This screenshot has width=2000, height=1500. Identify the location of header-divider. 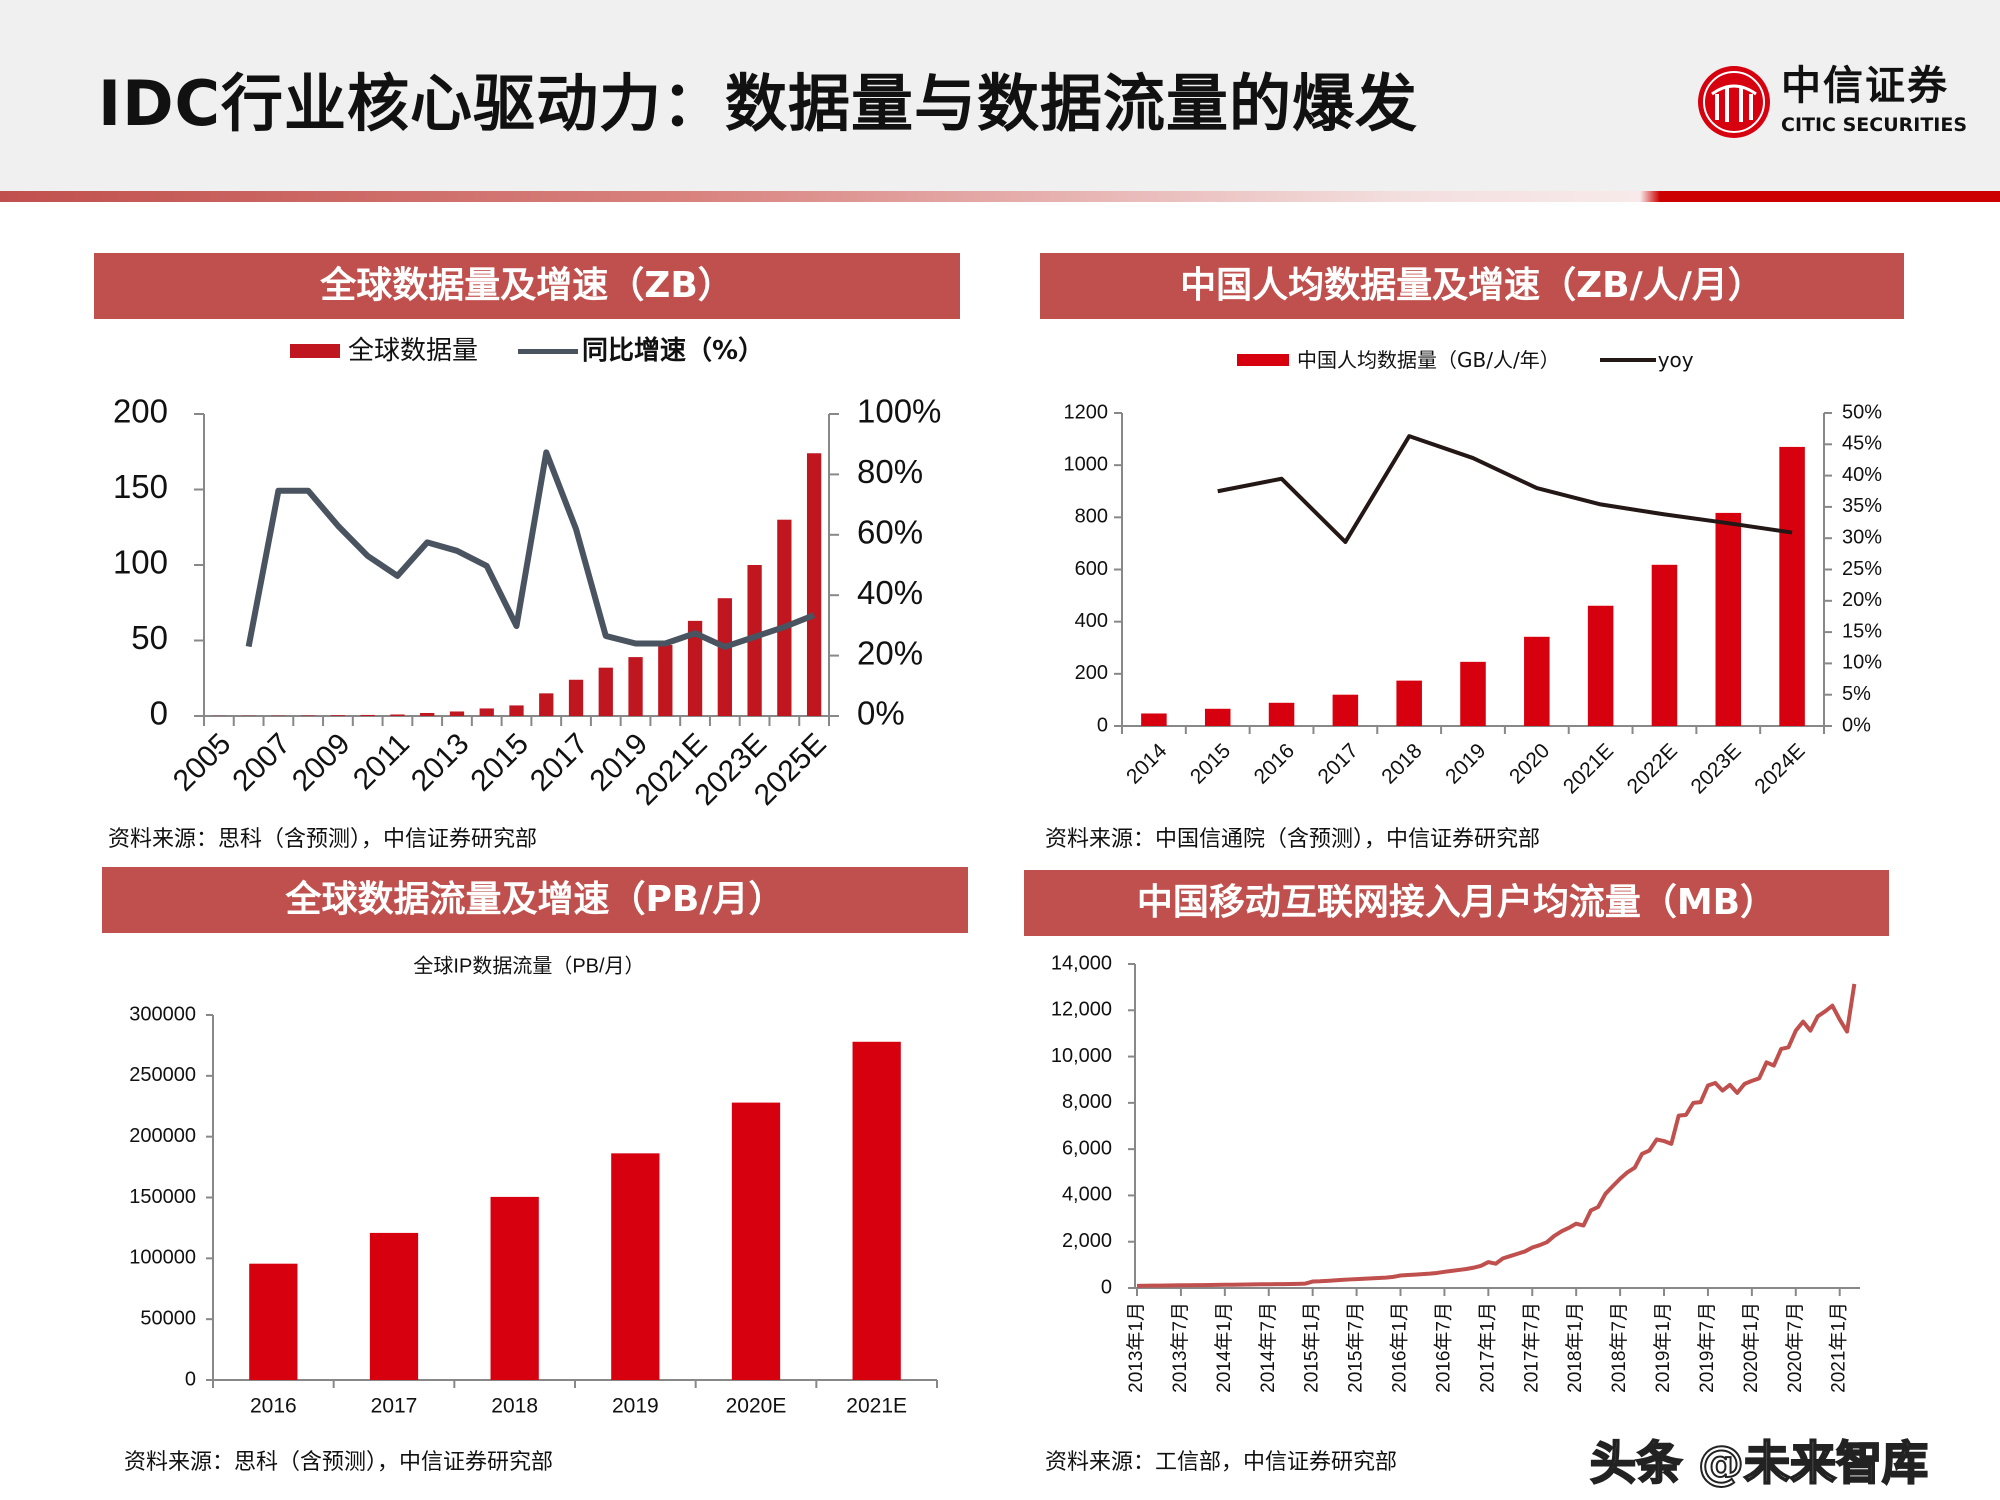
(1000, 196).